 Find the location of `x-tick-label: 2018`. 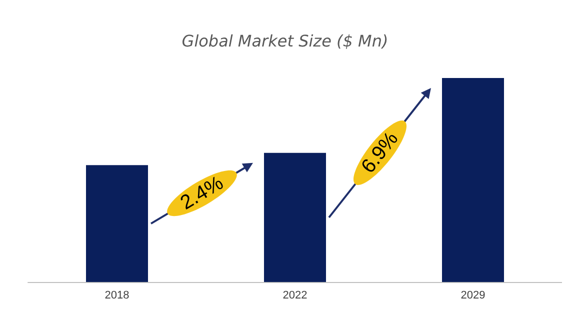

x-tick-label: 2018 is located at coordinates (117, 296).